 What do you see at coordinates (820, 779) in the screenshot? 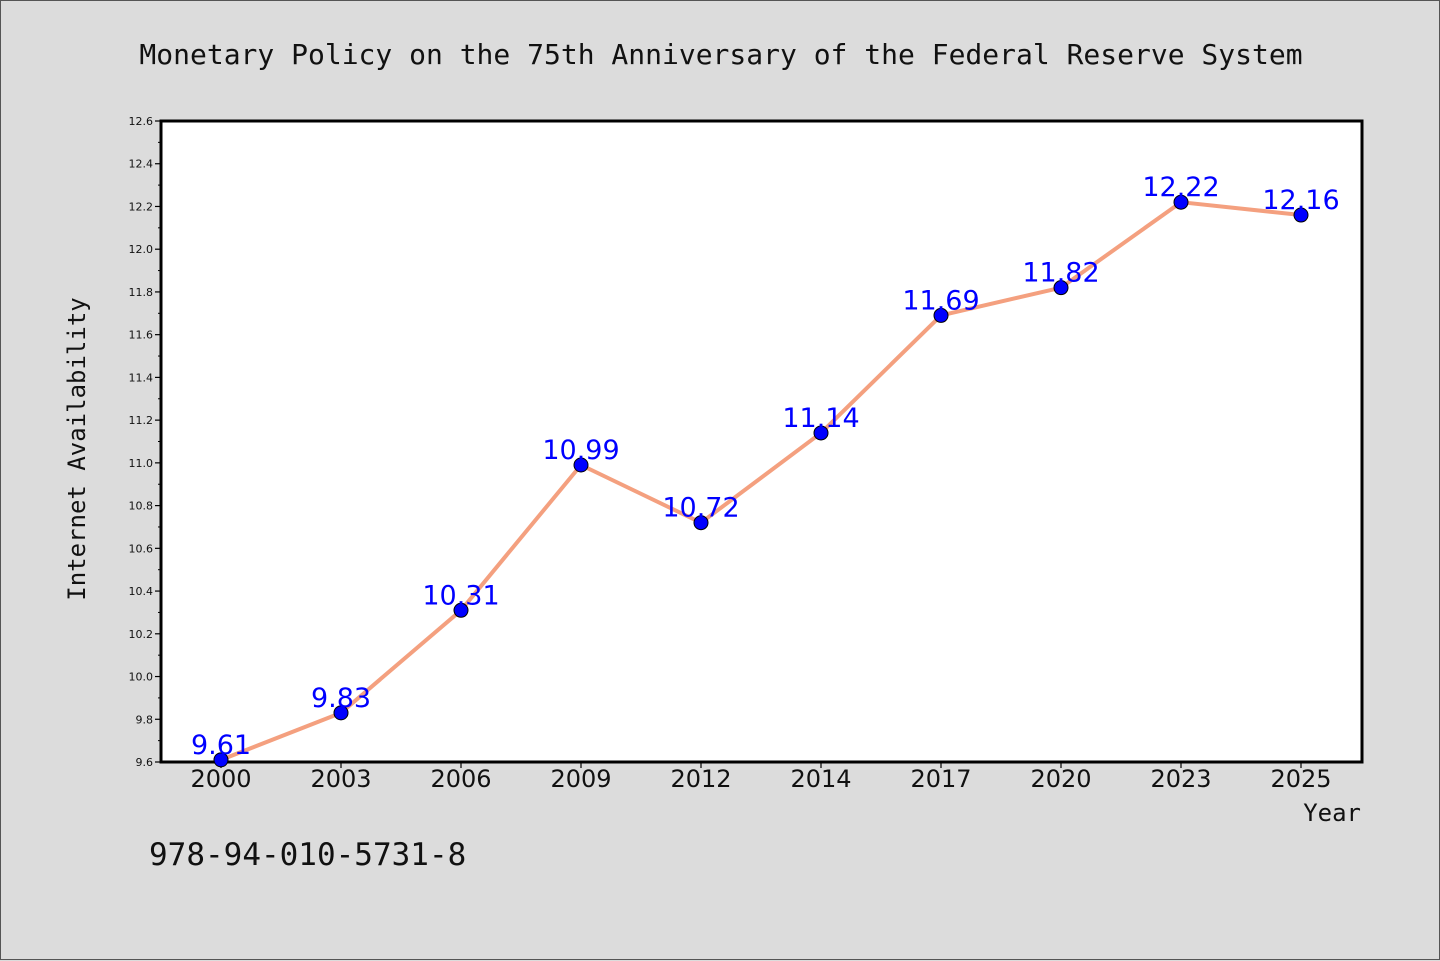
I see `x-tick-label: 2014` at bounding box center [820, 779].